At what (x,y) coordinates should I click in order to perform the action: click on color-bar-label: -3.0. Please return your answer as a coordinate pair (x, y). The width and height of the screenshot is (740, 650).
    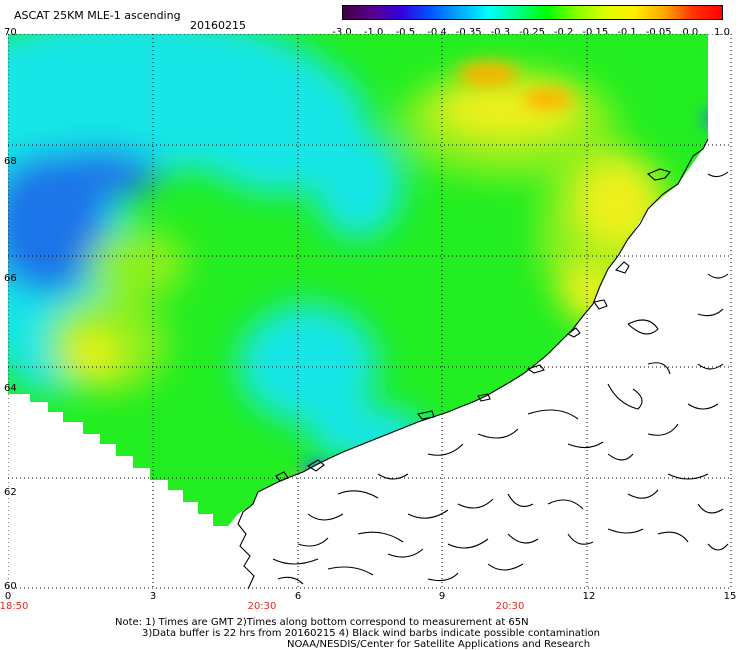
    Looking at the image, I should click on (342, 32).